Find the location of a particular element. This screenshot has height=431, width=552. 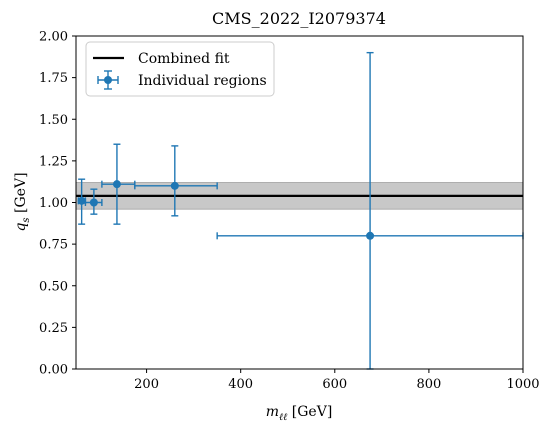

x-tick-label: 800 is located at coordinates (428, 384).